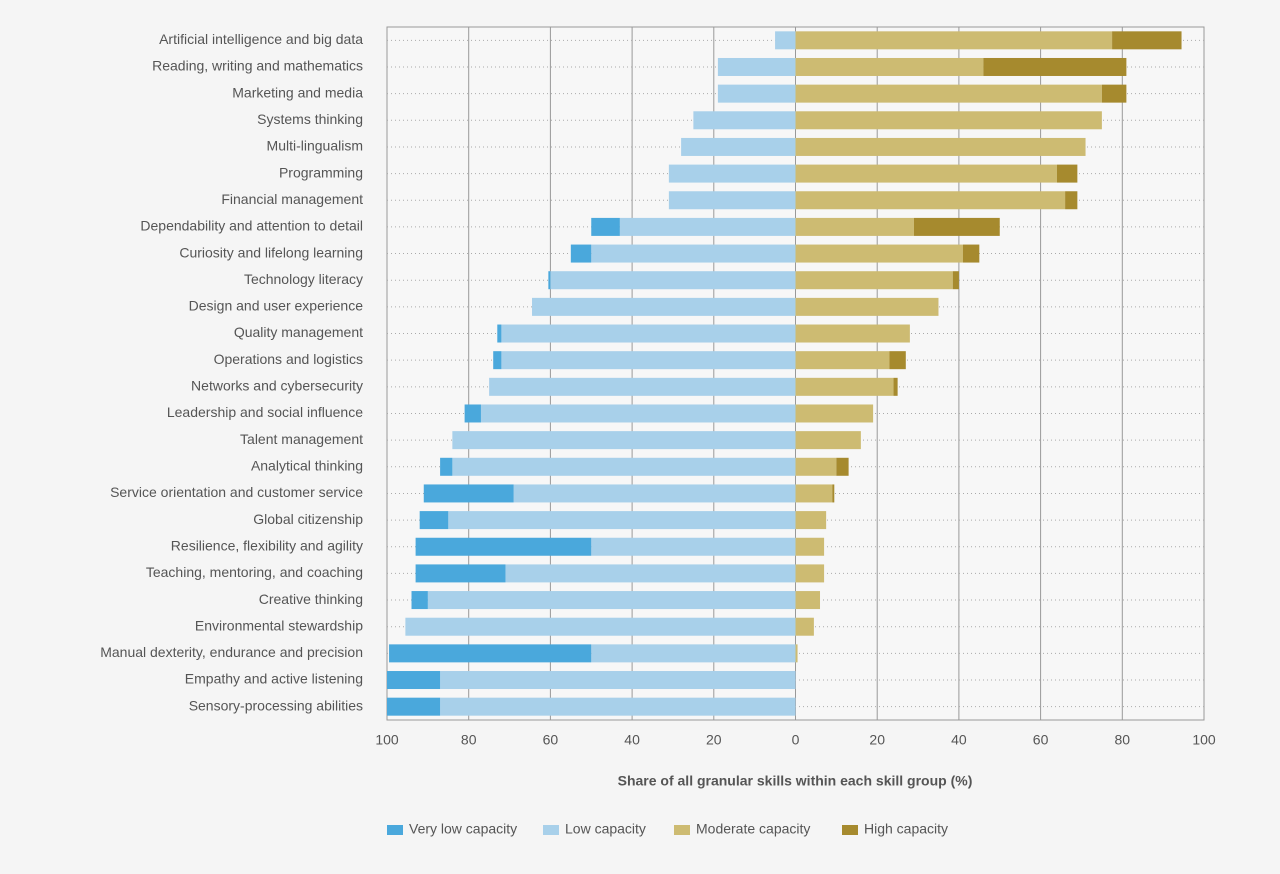 The height and width of the screenshot is (874, 1280). Describe the element at coordinates (236, 492) in the screenshot. I see `y-tick-label: Service orientation and customer service` at that location.